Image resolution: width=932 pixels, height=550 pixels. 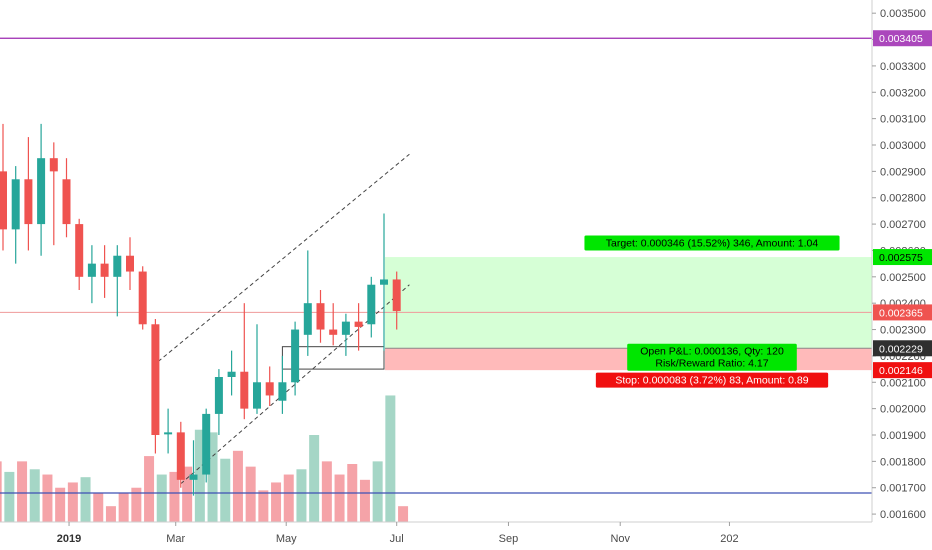 I want to click on price-badge-text: 0.002146, so click(x=901, y=371).